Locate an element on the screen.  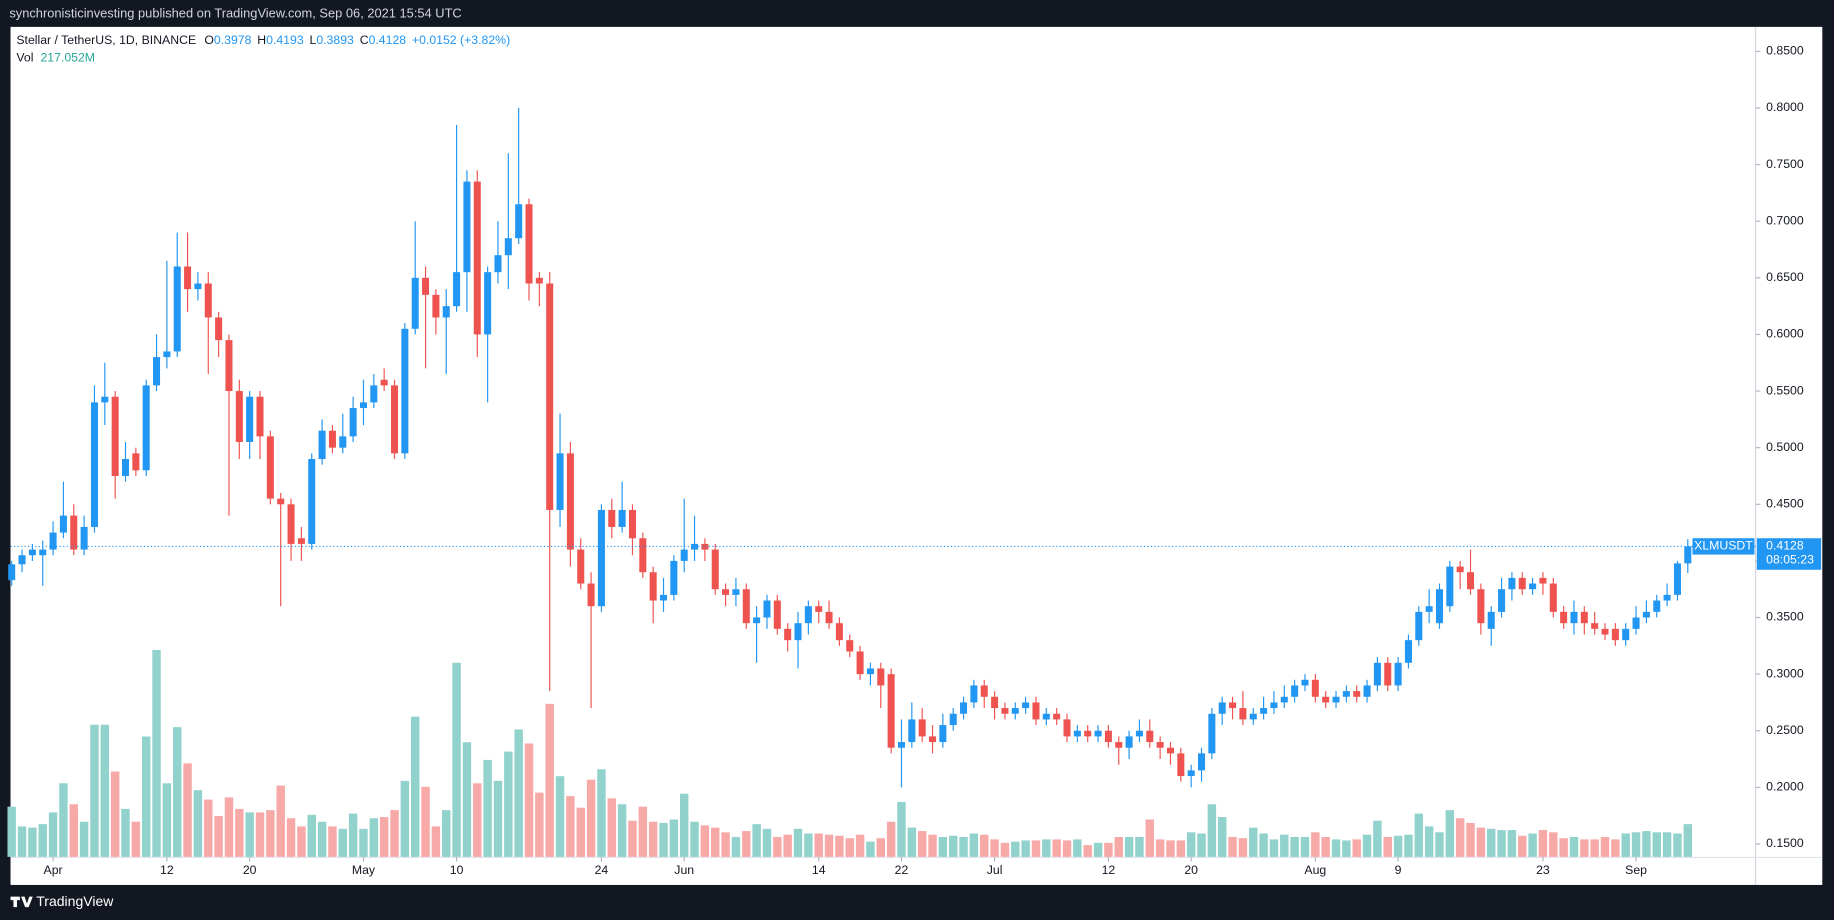
x-tick-label: 10 is located at coordinates (457, 870).